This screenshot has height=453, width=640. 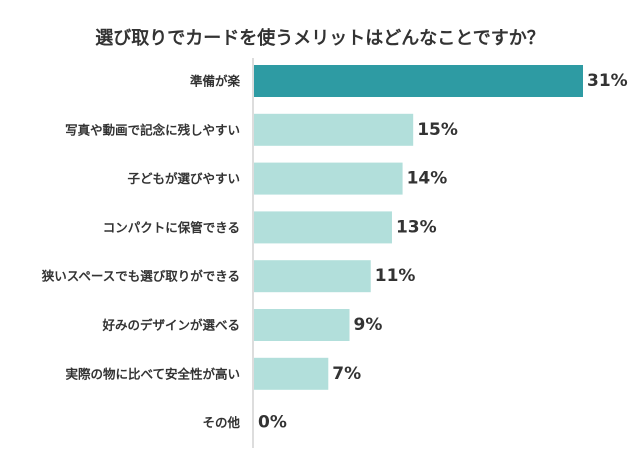 What do you see at coordinates (427, 179) in the screenshot?
I see `value-label: 14%` at bounding box center [427, 179].